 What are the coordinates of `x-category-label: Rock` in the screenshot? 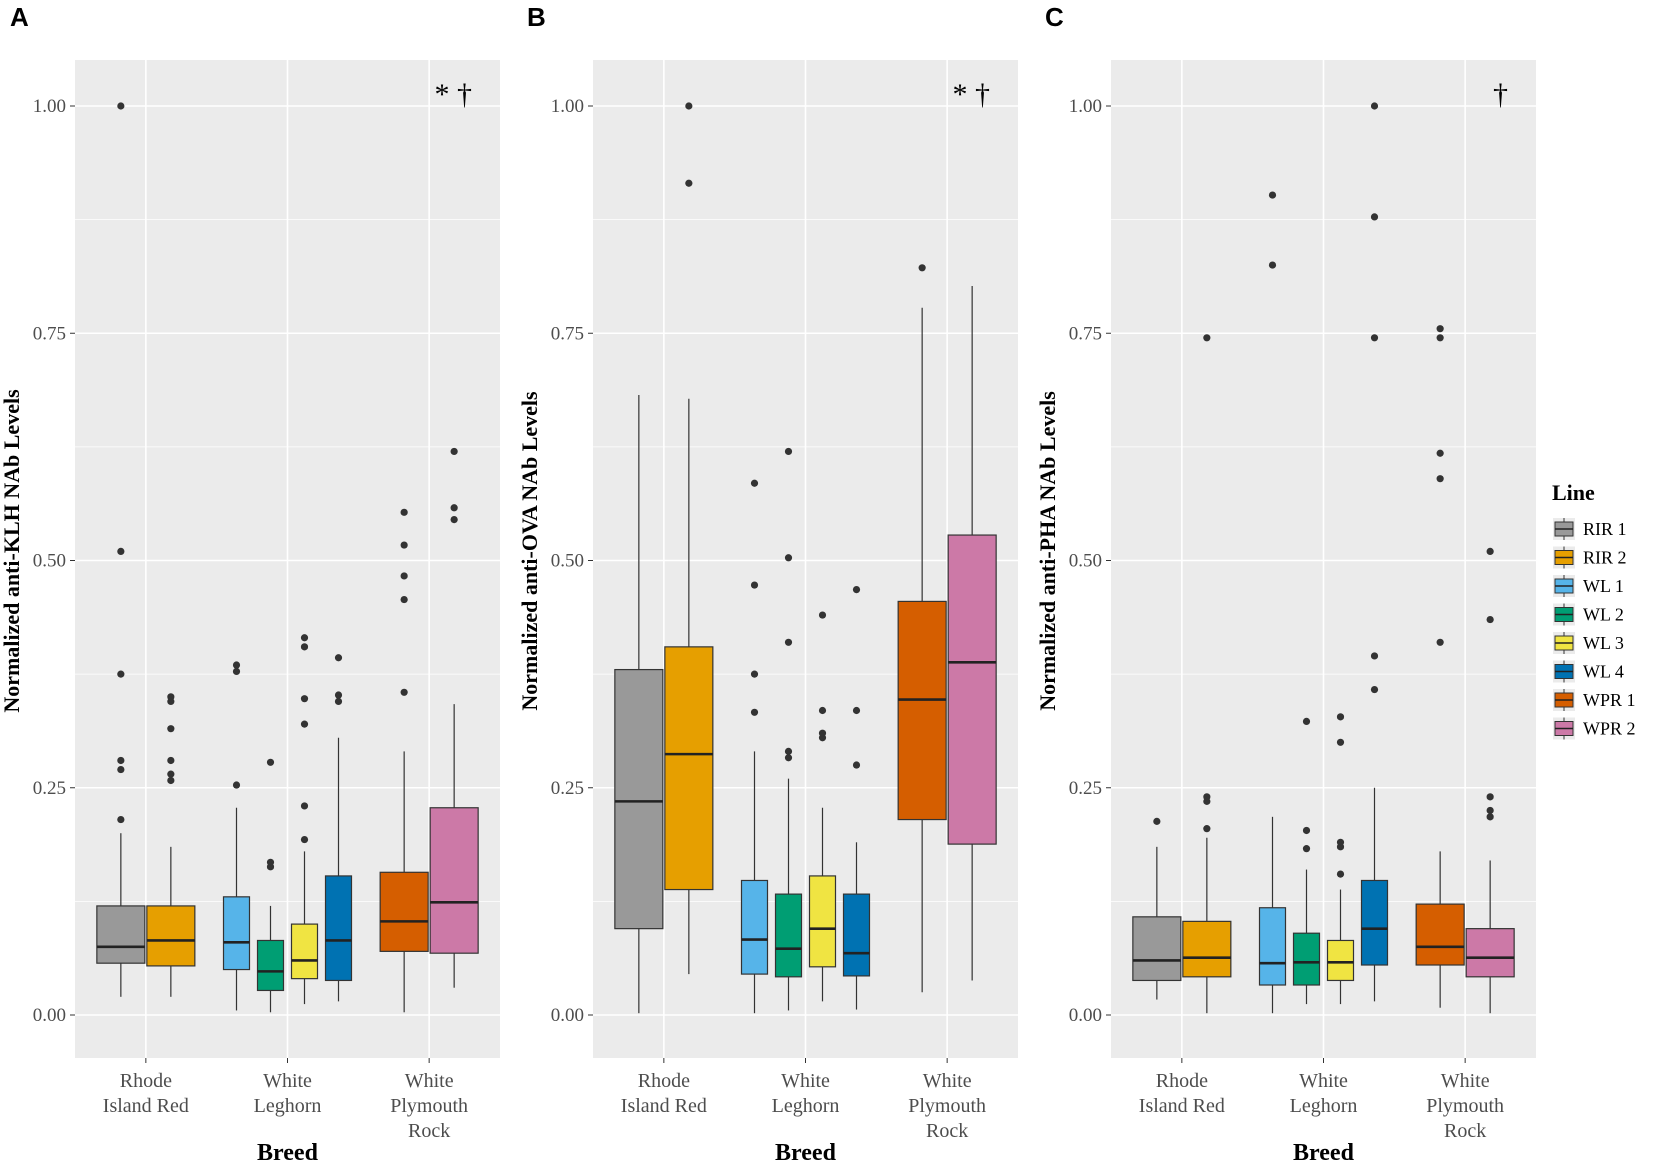 It's located at (1465, 1131).